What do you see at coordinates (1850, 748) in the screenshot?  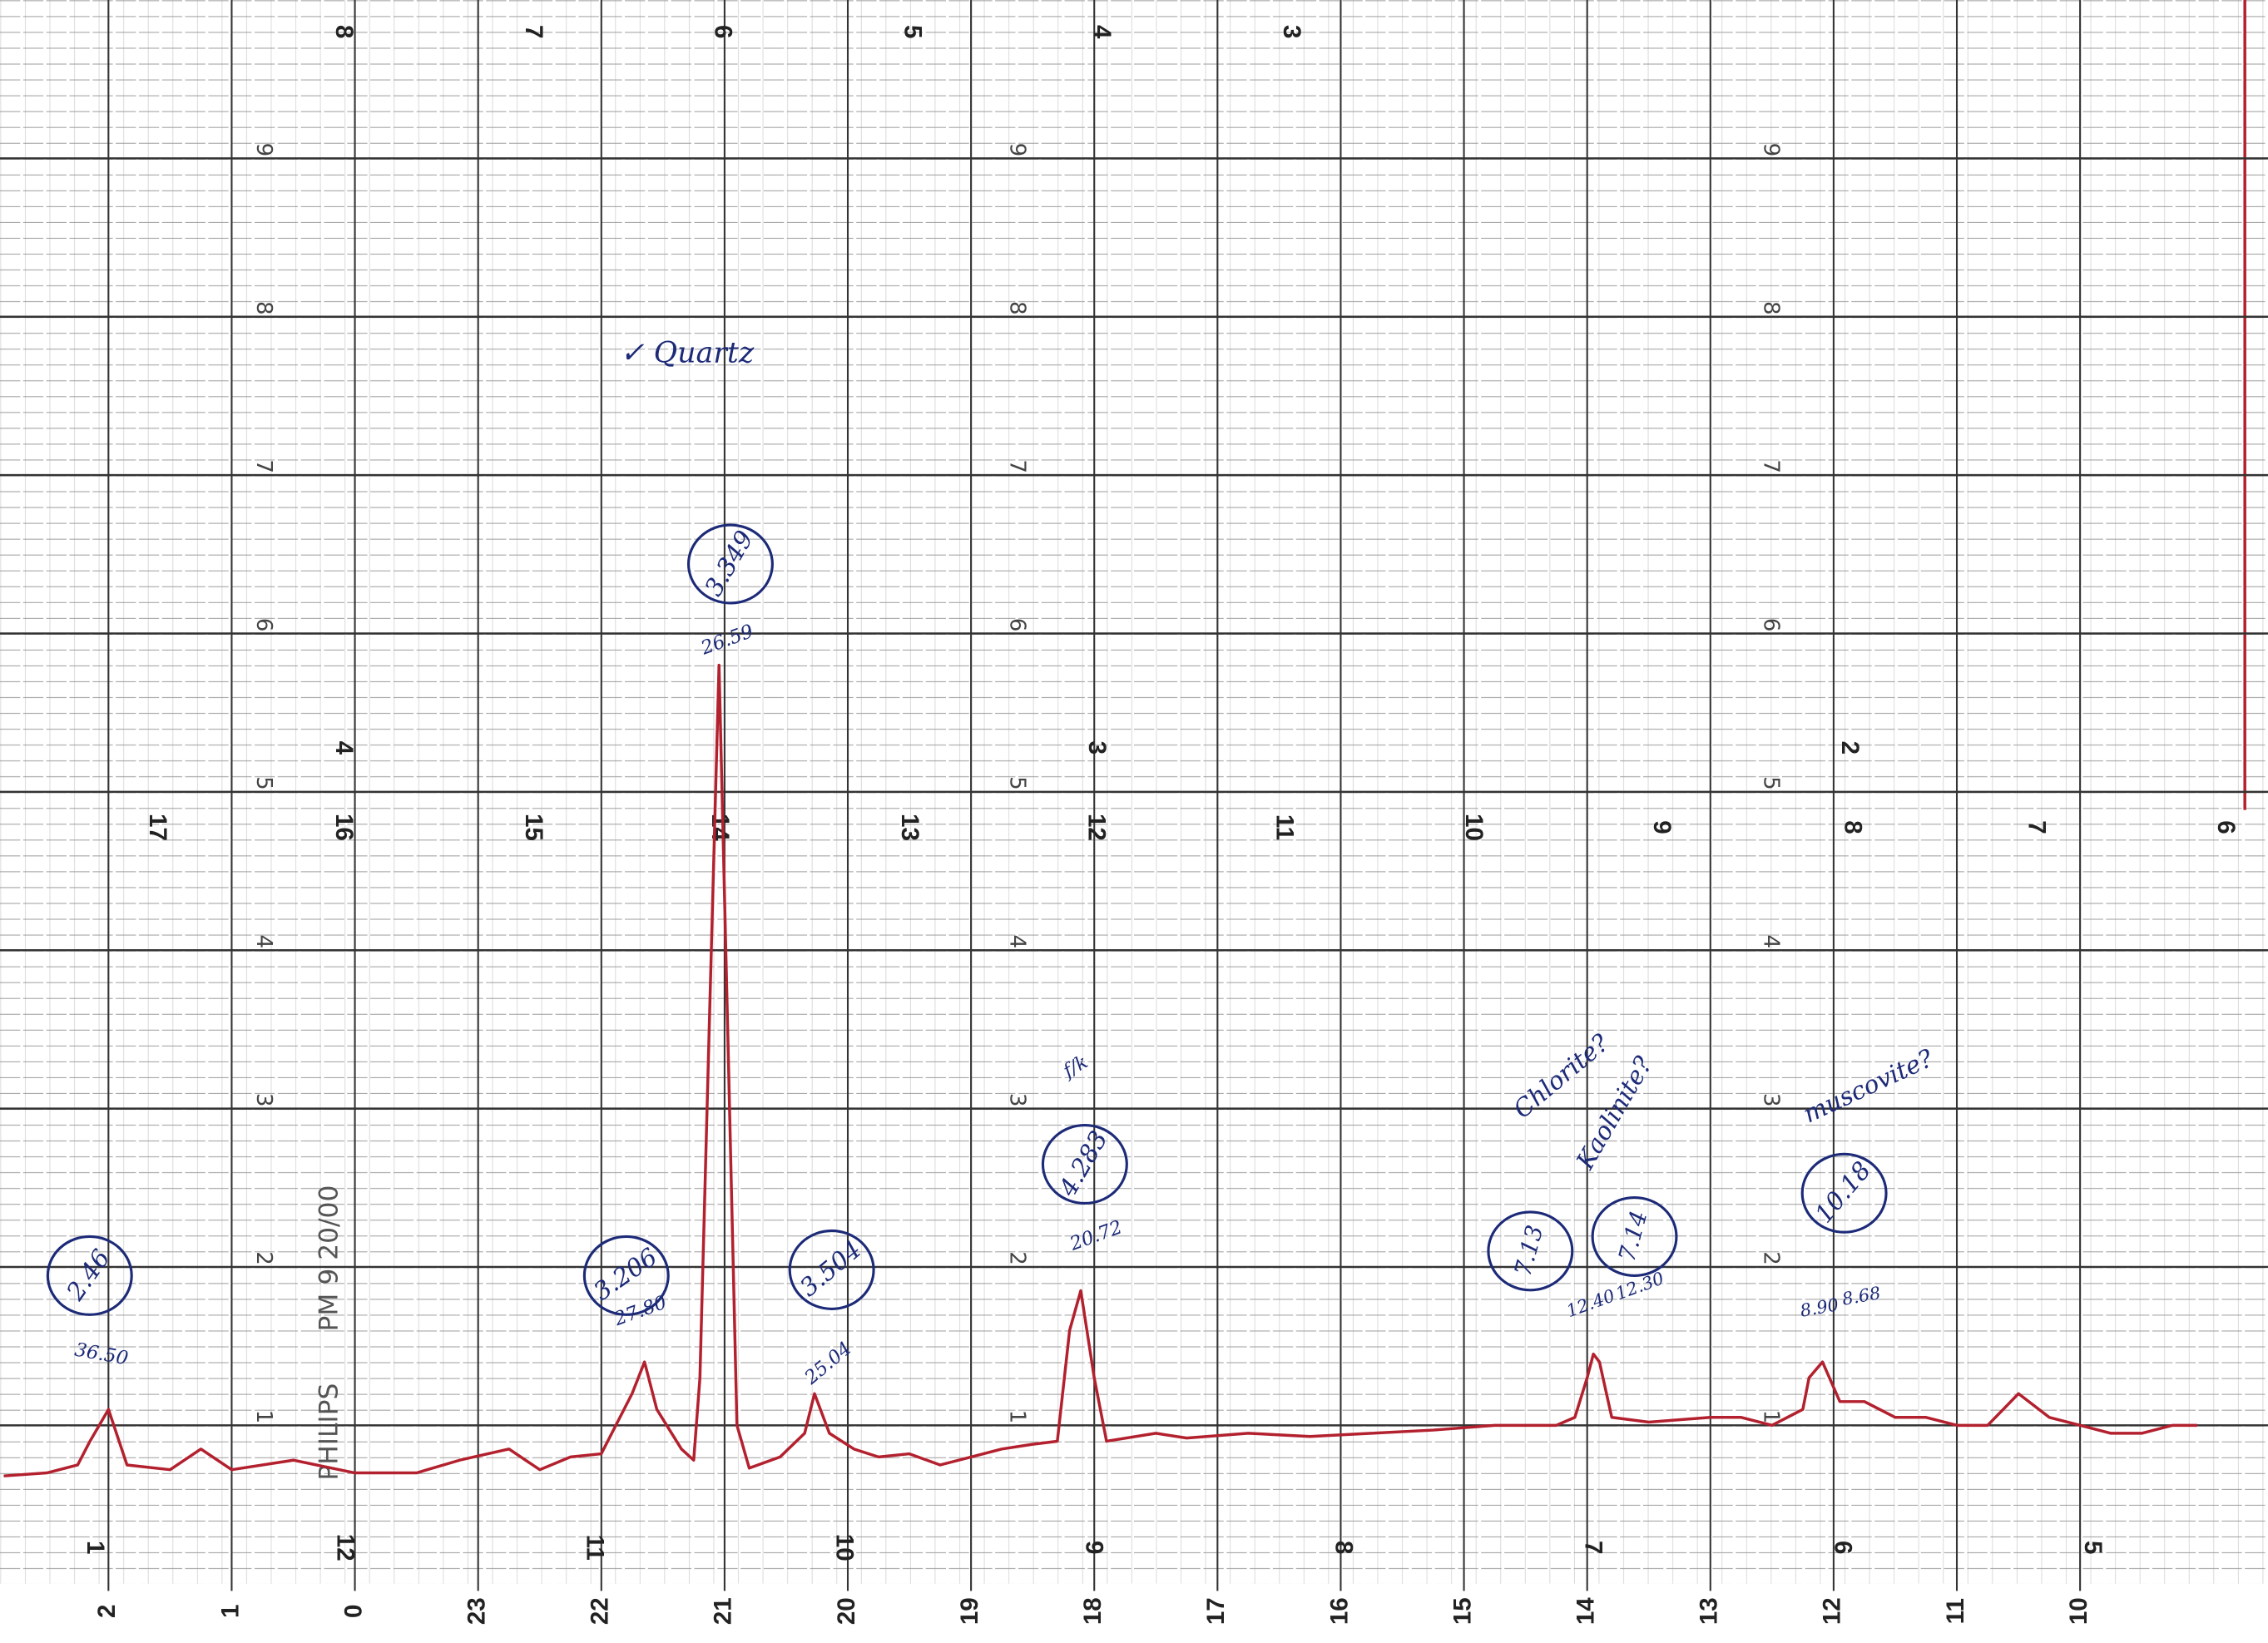 I see `paper-scale-label: 2` at bounding box center [1850, 748].